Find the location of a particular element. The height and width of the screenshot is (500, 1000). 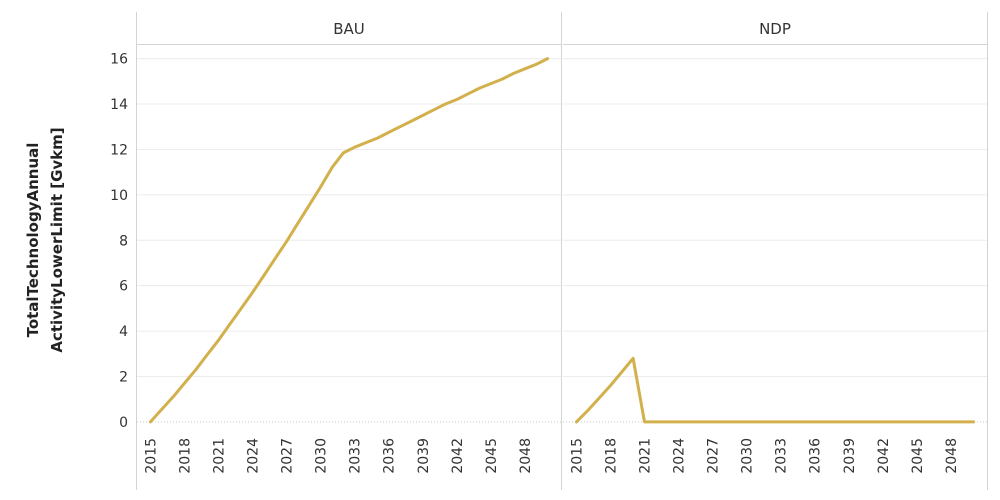

series-line-ndp is located at coordinates (775, 390).